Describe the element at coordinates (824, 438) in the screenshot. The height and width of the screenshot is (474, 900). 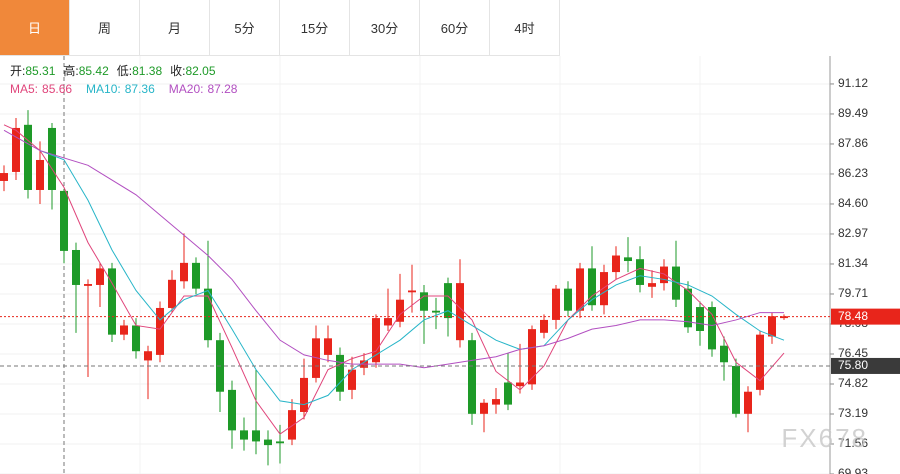
I see `watermark: FX678` at that location.